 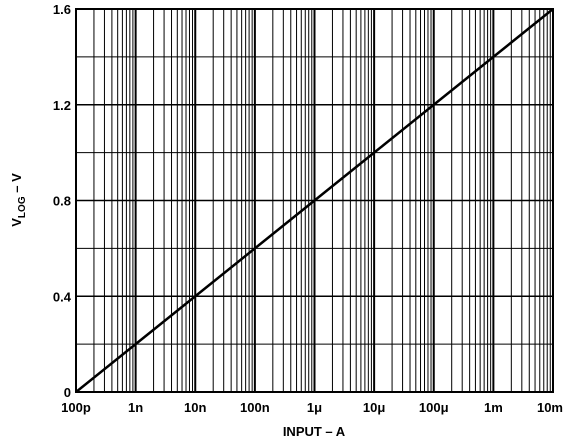 What do you see at coordinates (67, 392) in the screenshot?
I see `y-tick-label: 0` at bounding box center [67, 392].